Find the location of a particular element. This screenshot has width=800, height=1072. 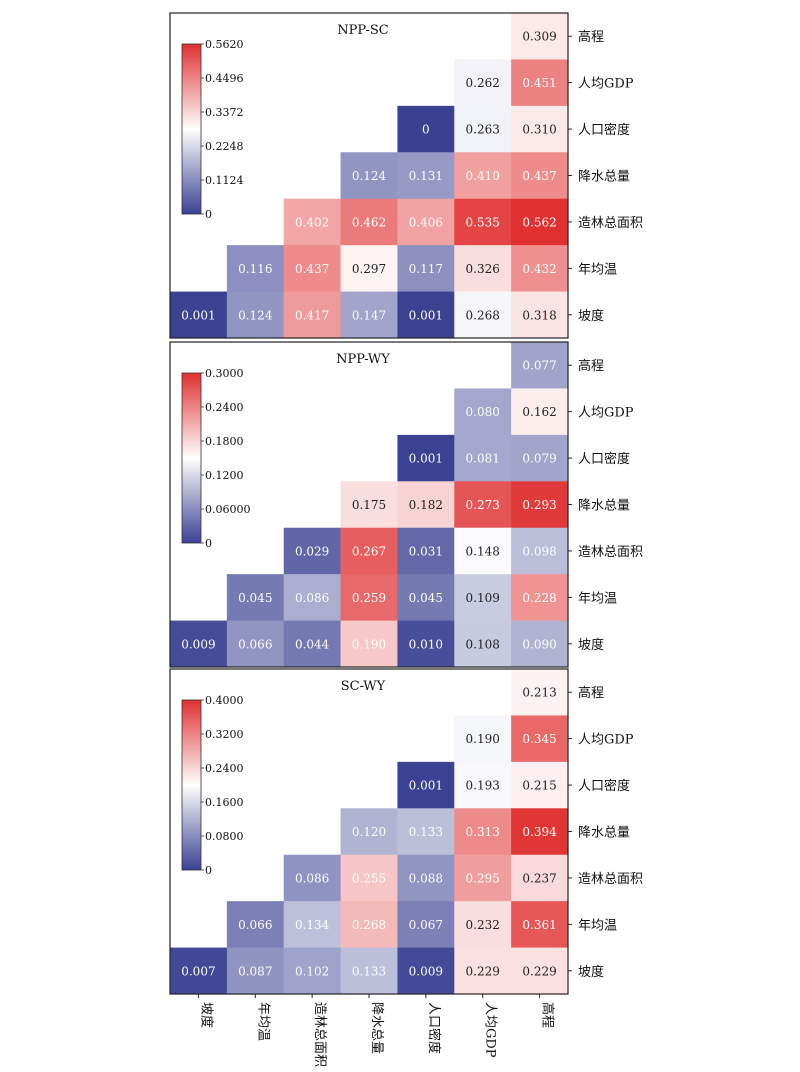

cell-value-label: 0.079 is located at coordinates (539, 459).